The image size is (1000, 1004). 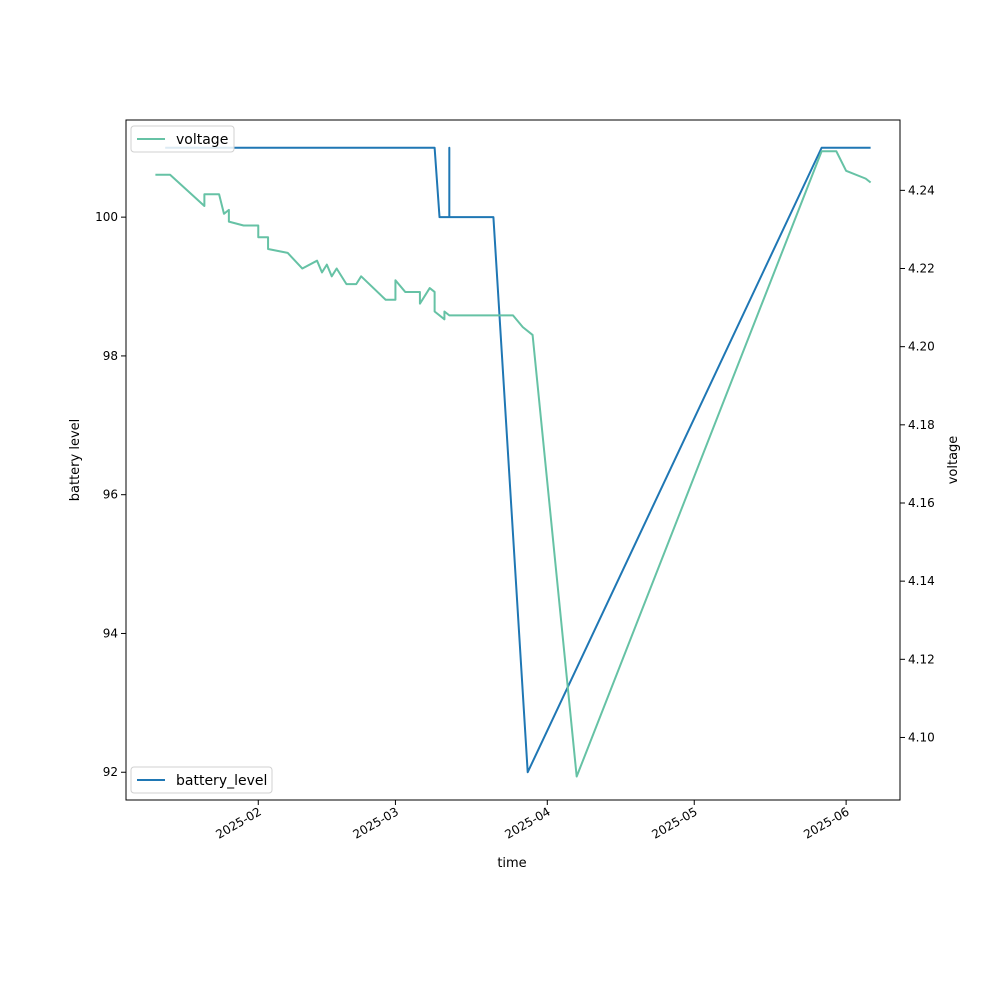 What do you see at coordinates (917, 463) in the screenshot?
I see `y-axis-right: 4.10 4.12 4.14 4.16 4.18 4.20 4.22 4.24` at bounding box center [917, 463].